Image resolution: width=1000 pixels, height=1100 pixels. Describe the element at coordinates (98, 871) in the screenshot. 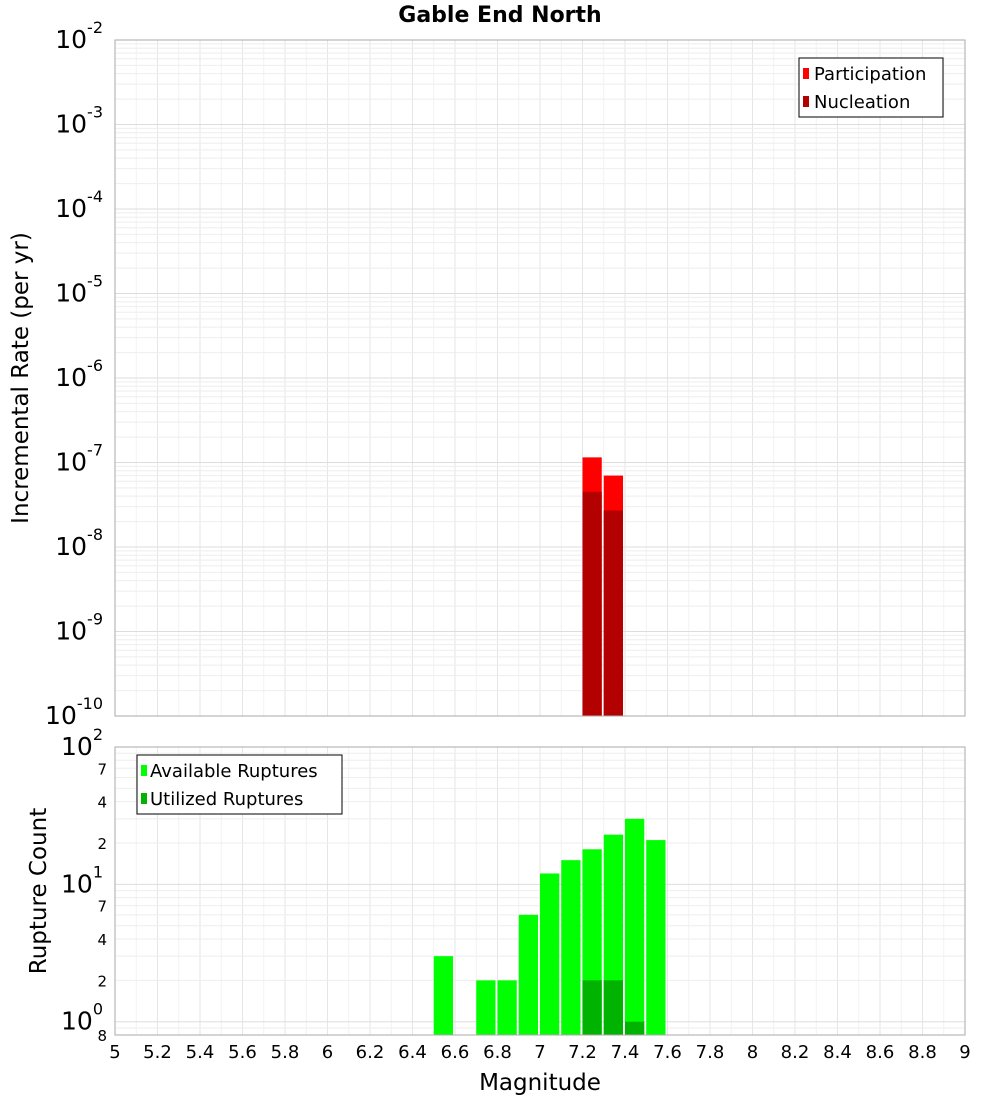

I see `bottom-y-tick-exponent: 1` at that location.